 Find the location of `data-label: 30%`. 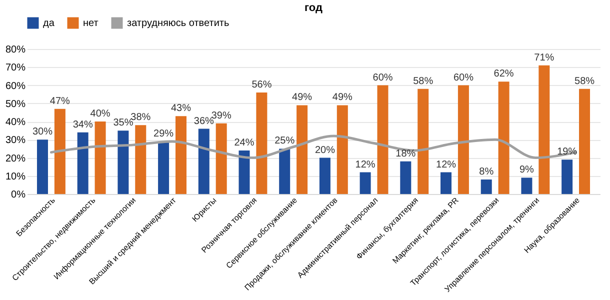

data-label: 30% is located at coordinates (42, 132).